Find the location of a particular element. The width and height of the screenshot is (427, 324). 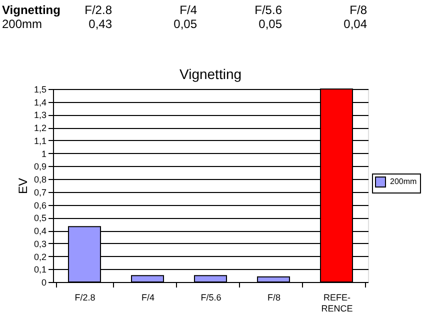

y-tick-label: 1,5 is located at coordinates (40, 89).